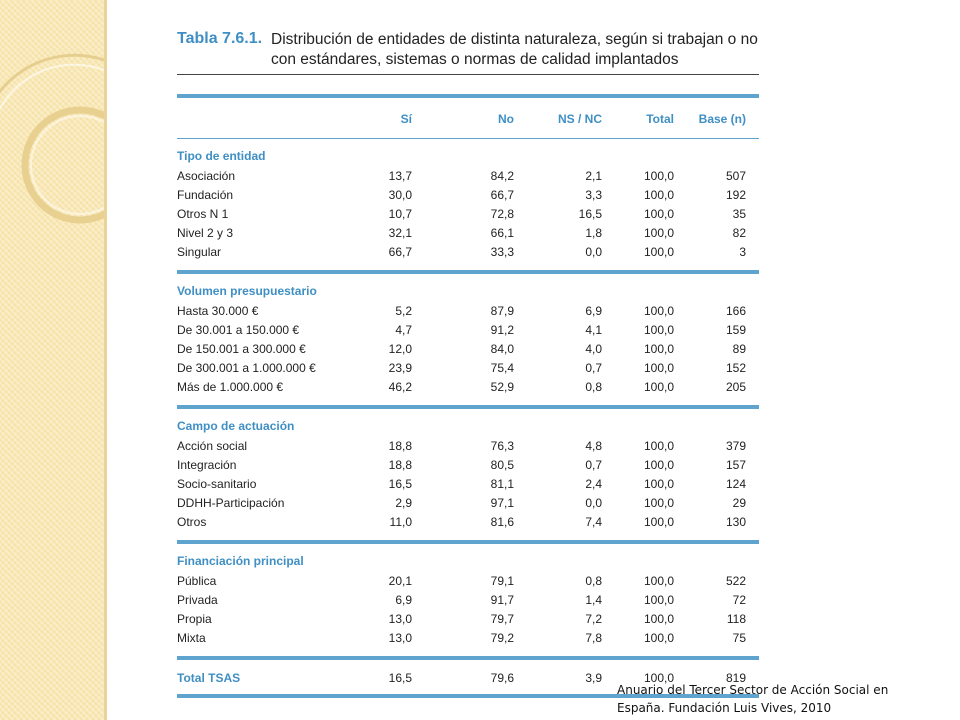 This screenshot has width=960, height=720. I want to click on table-bottom-rule, so click(468, 696).